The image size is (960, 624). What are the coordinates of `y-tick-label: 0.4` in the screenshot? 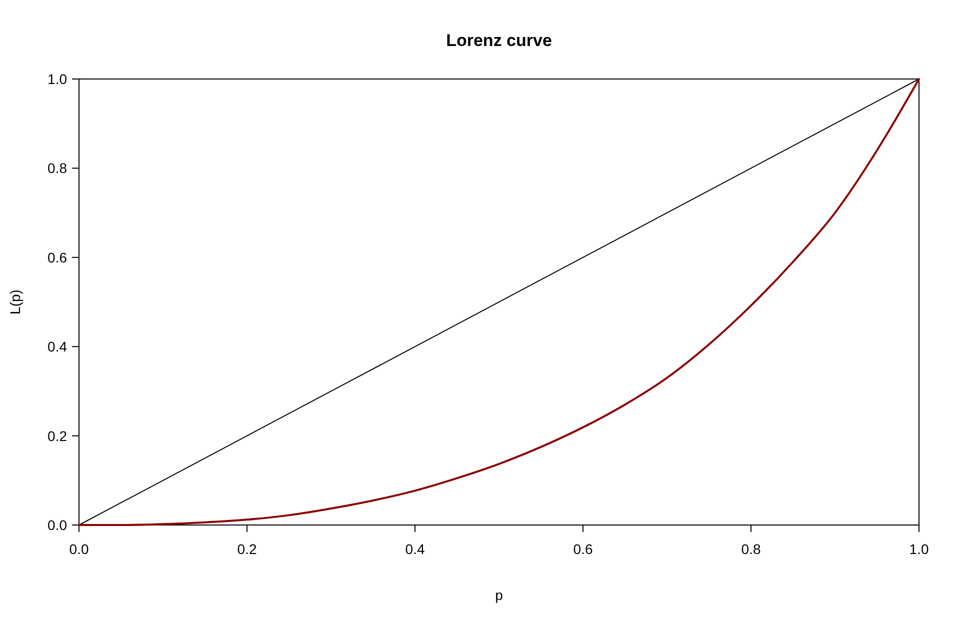 It's located at (58, 346).